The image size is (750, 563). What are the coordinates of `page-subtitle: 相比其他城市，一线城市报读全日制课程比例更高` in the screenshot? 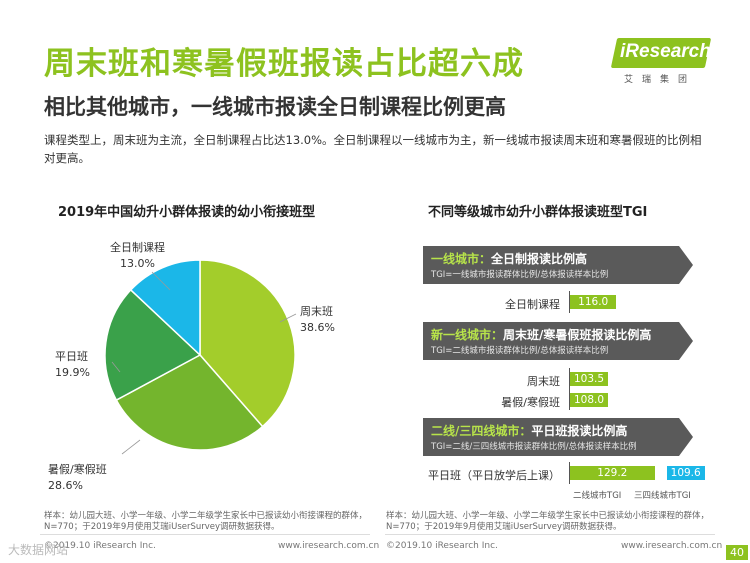 It's located at (275, 107).